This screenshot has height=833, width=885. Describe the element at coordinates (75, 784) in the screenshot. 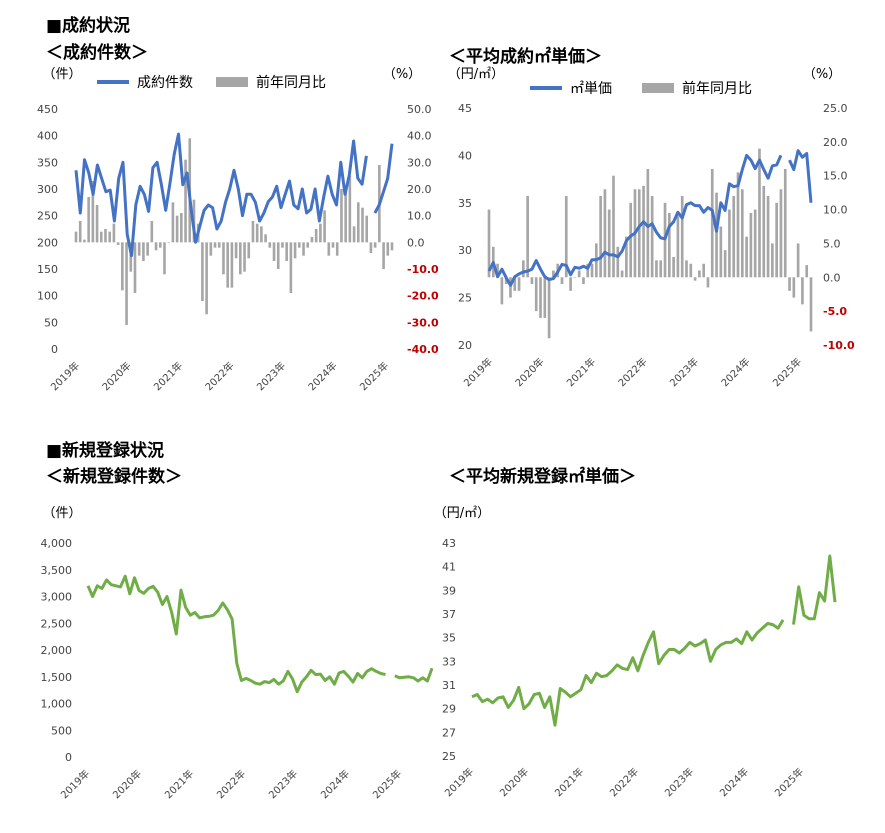

I see `c3-xtick: 2019年` at that location.